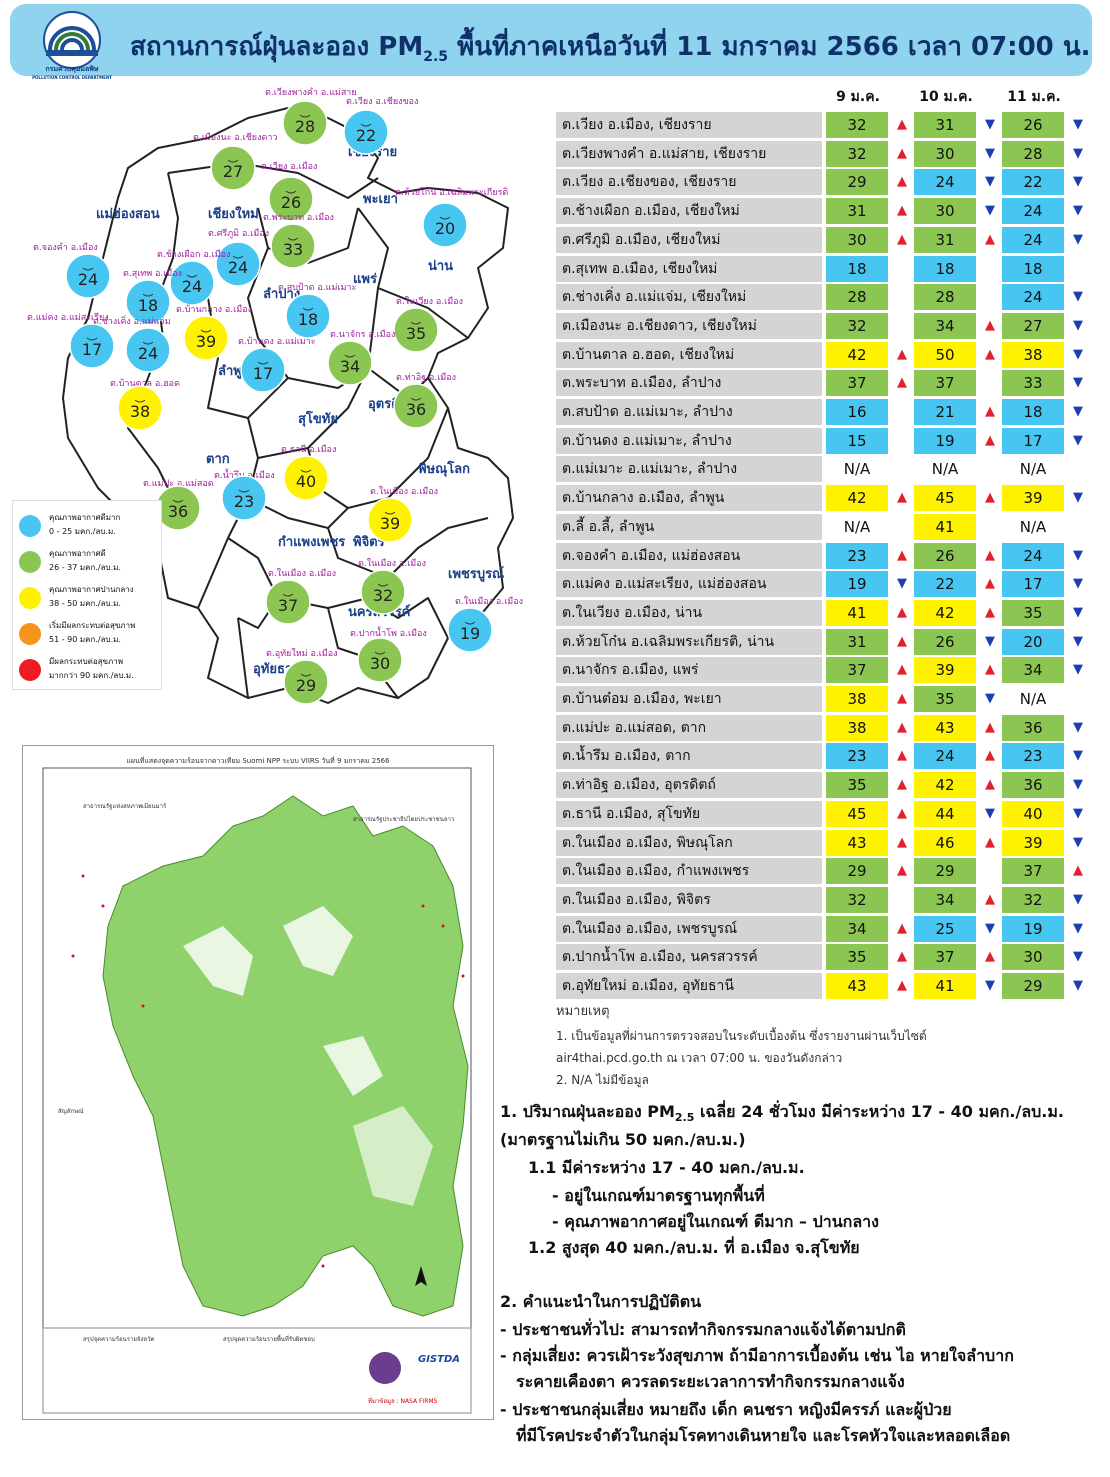  What do you see at coordinates (857, 986) in the screenshot?
I see `pm25-value: 43` at bounding box center [857, 986].